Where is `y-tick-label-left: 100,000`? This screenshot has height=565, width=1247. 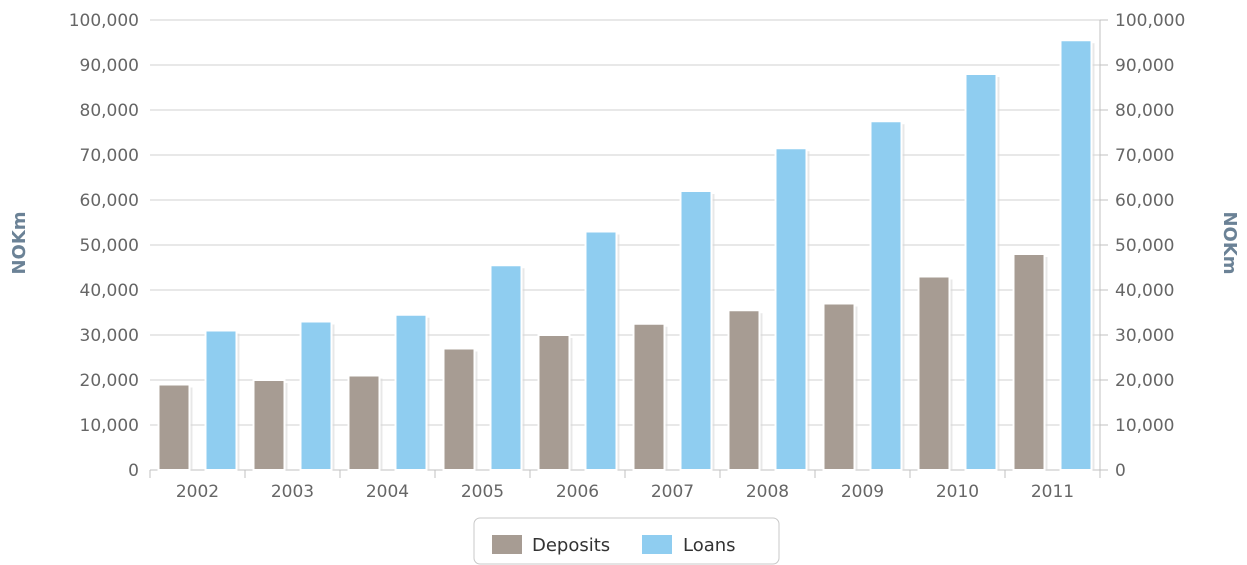
y-tick-label-left: 100,000 is located at coordinates (104, 21).